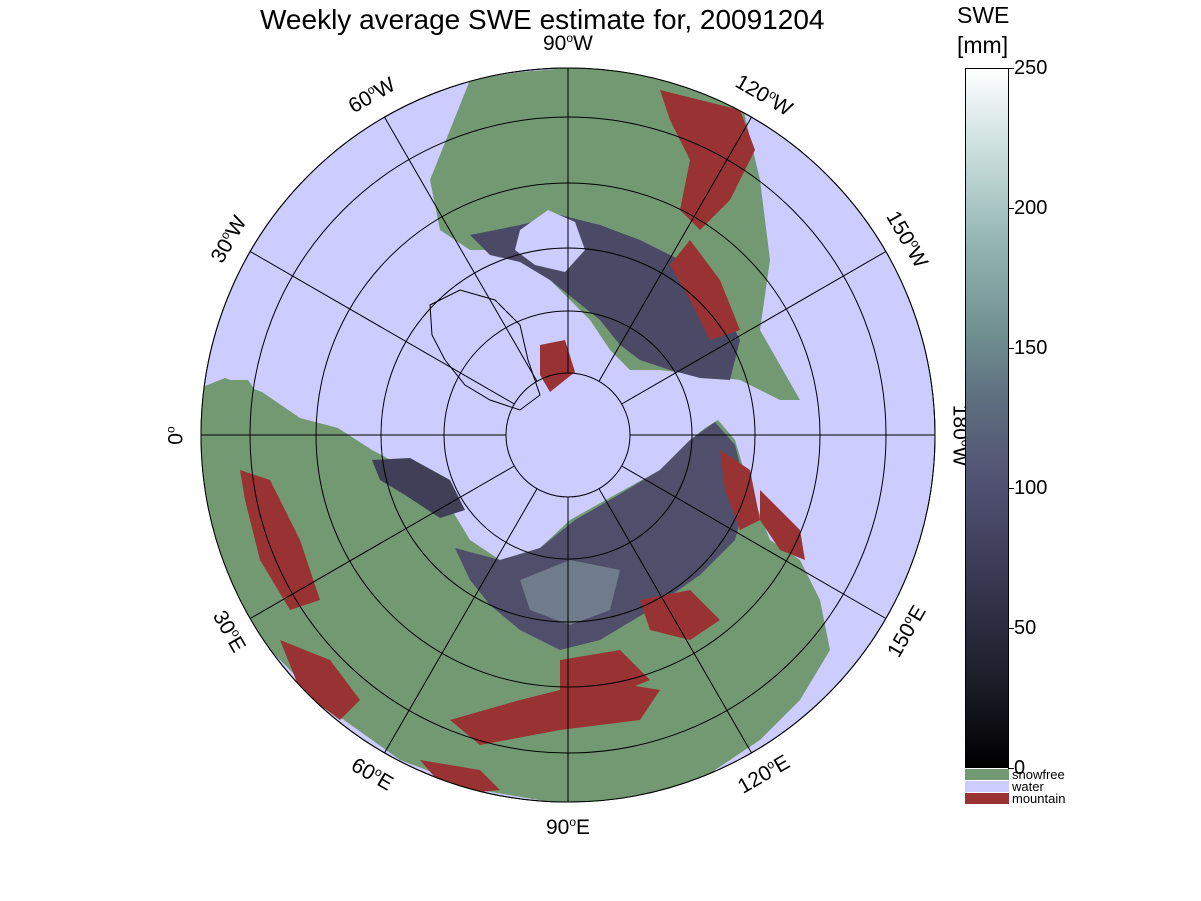 Image resolution: width=1201 pixels, height=901 pixels. I want to click on europe-west-land, so click(231, 405).